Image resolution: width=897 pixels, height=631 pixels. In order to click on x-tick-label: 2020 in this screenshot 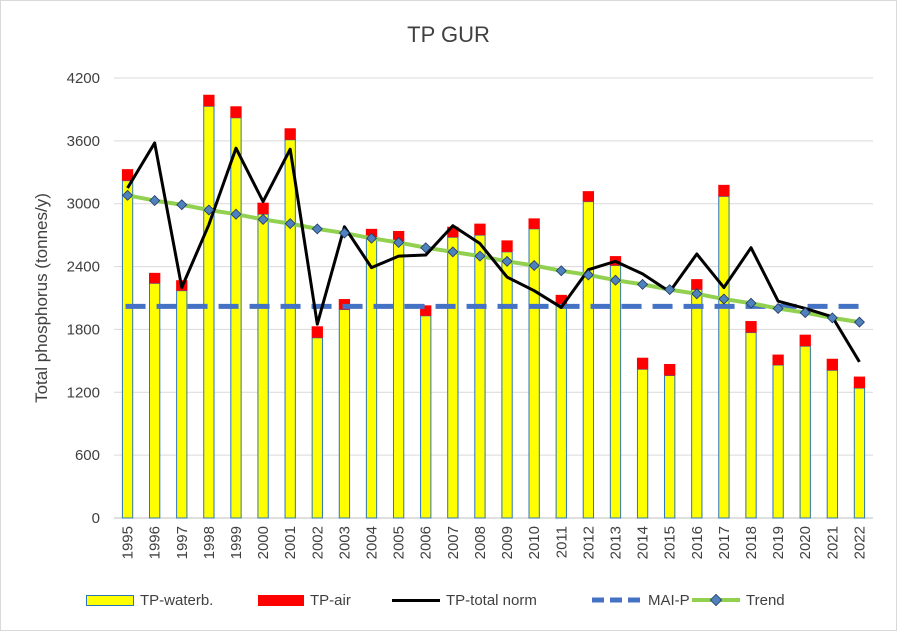, I will do `click(805, 542)`.